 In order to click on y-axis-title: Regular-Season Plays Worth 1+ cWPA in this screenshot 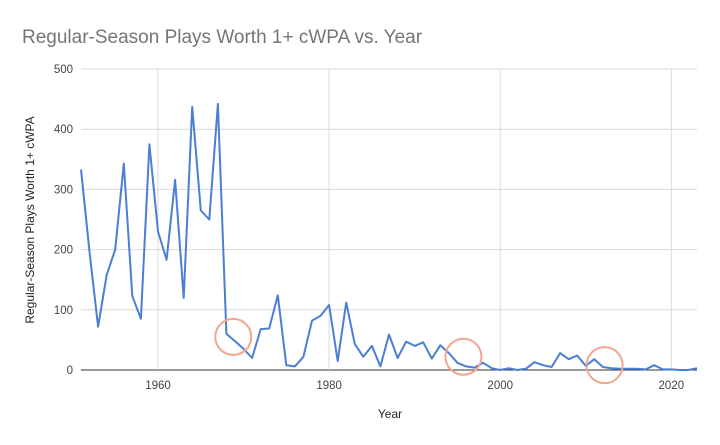, I will do `click(30, 219)`.